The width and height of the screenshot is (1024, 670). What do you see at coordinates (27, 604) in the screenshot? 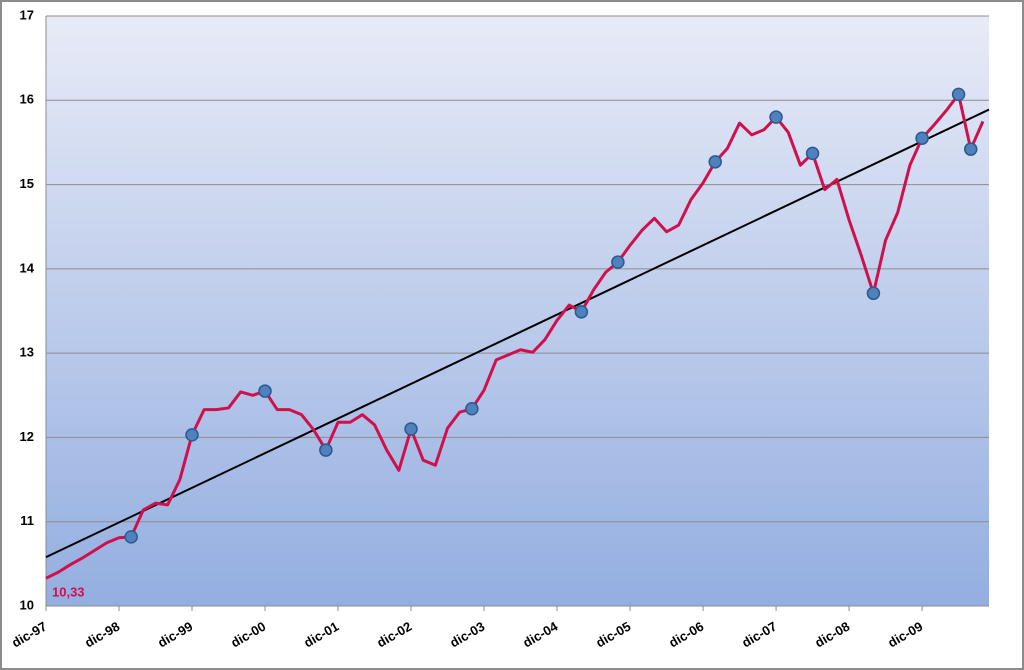
I see `y-tick-label: 10` at bounding box center [27, 604].